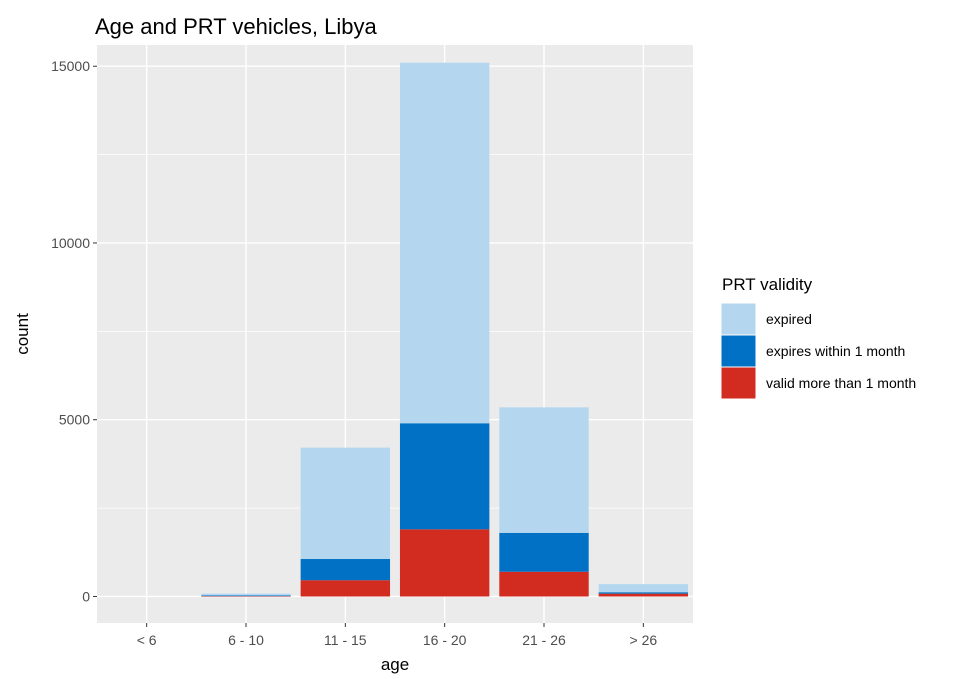 The image size is (961, 679). Describe the element at coordinates (246, 640) in the screenshot. I see `x-tick-label: 6 - 10` at that location.